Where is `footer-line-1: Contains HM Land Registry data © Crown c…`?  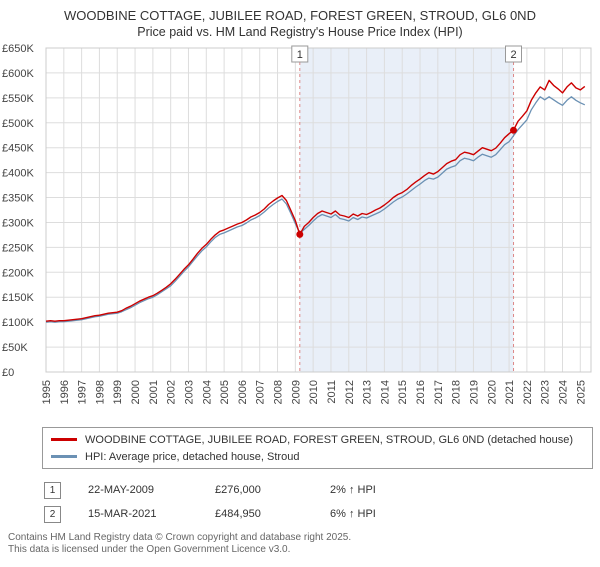
footer-line-1: Contains HM Land Registry data © Crown c… is located at coordinates (180, 537).